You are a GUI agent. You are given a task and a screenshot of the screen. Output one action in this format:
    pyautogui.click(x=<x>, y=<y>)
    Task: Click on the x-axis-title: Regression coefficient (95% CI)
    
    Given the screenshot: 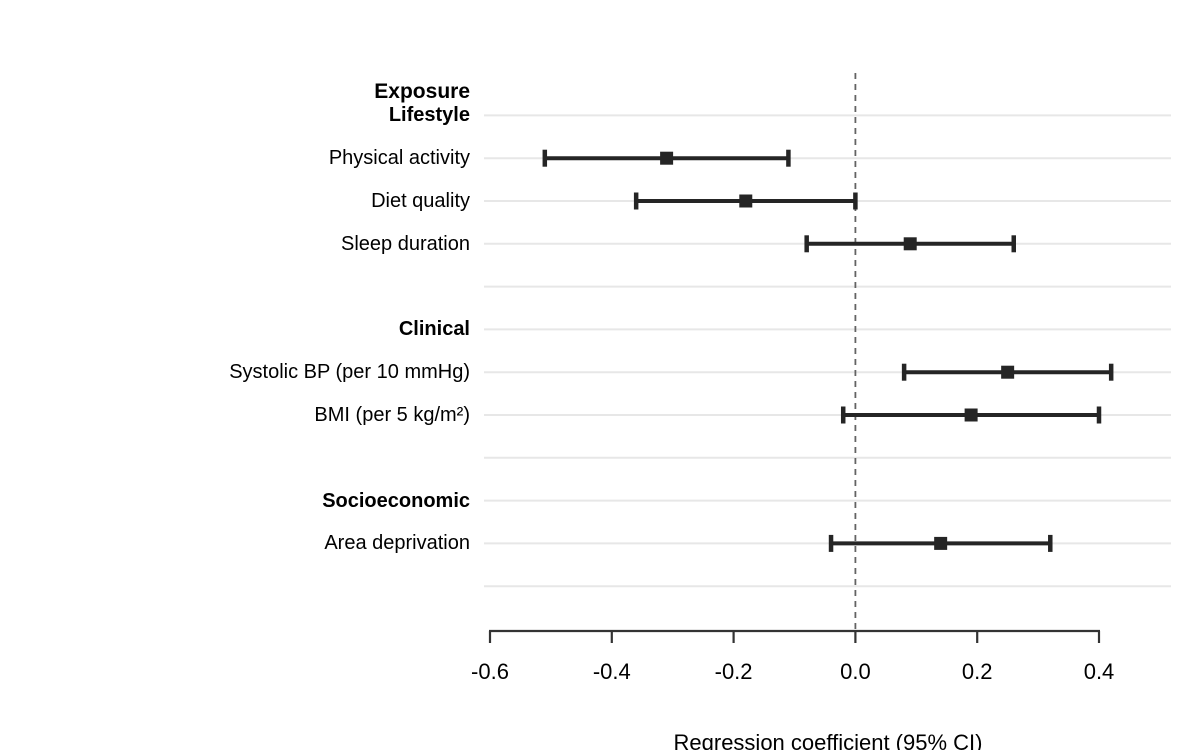 What is the action you would take?
    pyautogui.click(x=828, y=740)
    